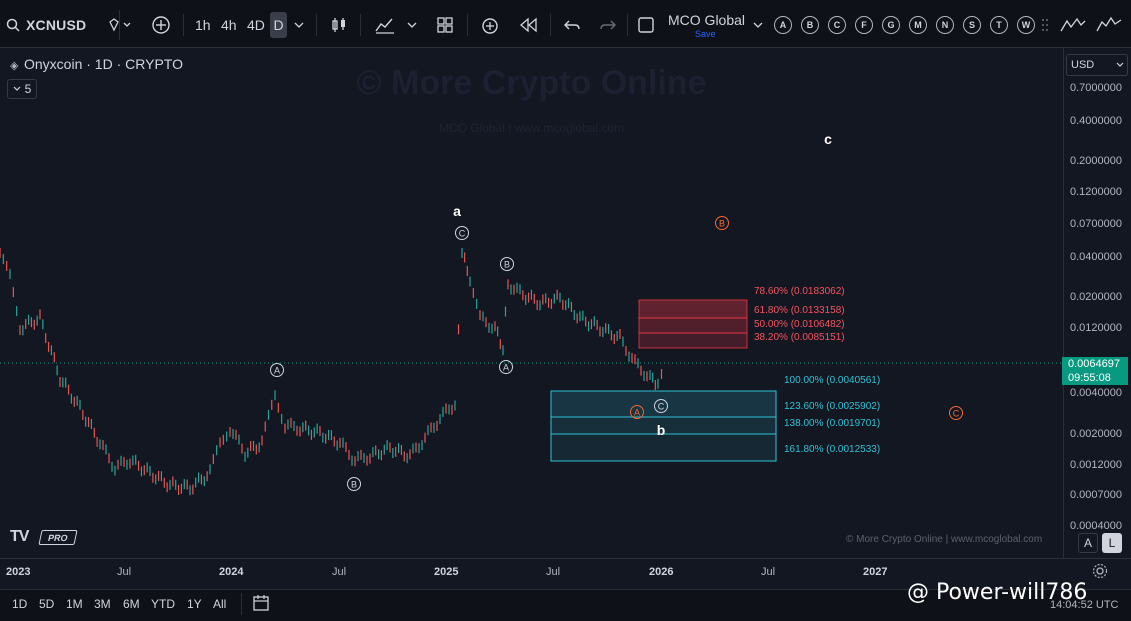  What do you see at coordinates (1096, 161) in the screenshot?
I see `price-label: 0.2000000` at bounding box center [1096, 161].